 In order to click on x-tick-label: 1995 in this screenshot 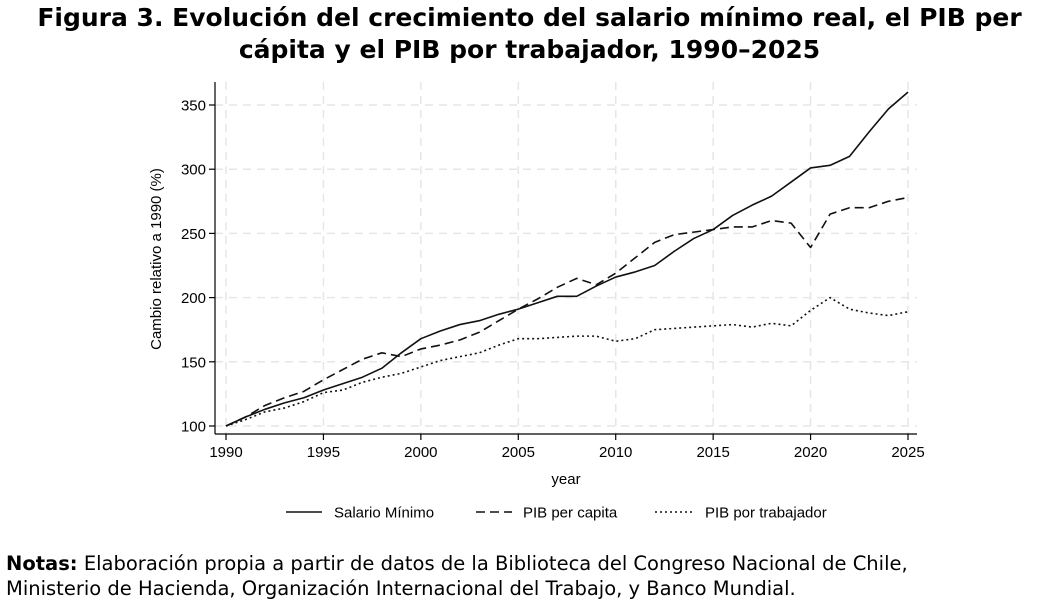, I will do `click(323, 452)`.